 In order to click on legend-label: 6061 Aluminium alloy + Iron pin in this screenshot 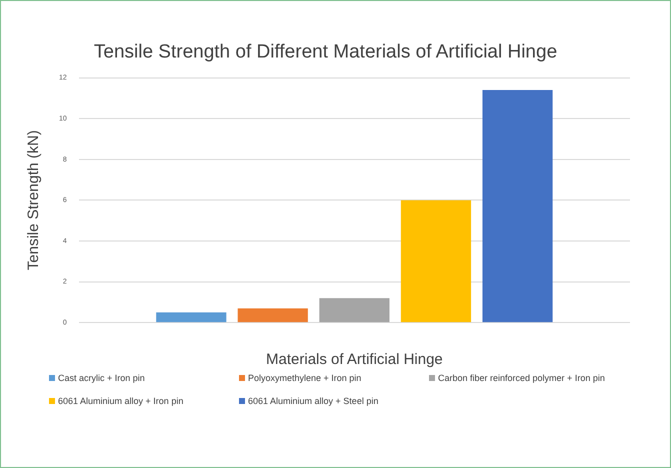, I will do `click(121, 401)`.